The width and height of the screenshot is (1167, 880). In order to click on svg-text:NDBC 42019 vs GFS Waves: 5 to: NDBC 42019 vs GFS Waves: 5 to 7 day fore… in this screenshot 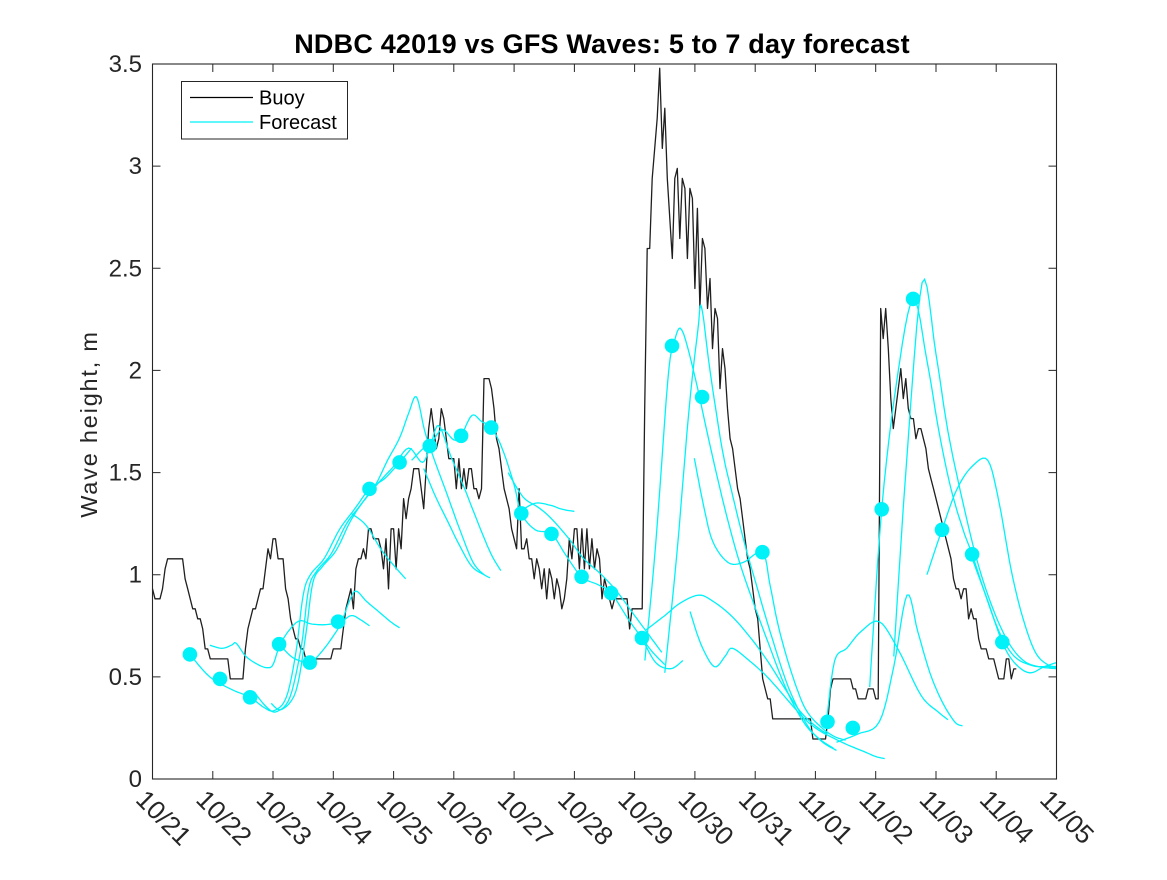, I will do `click(602, 44)`.